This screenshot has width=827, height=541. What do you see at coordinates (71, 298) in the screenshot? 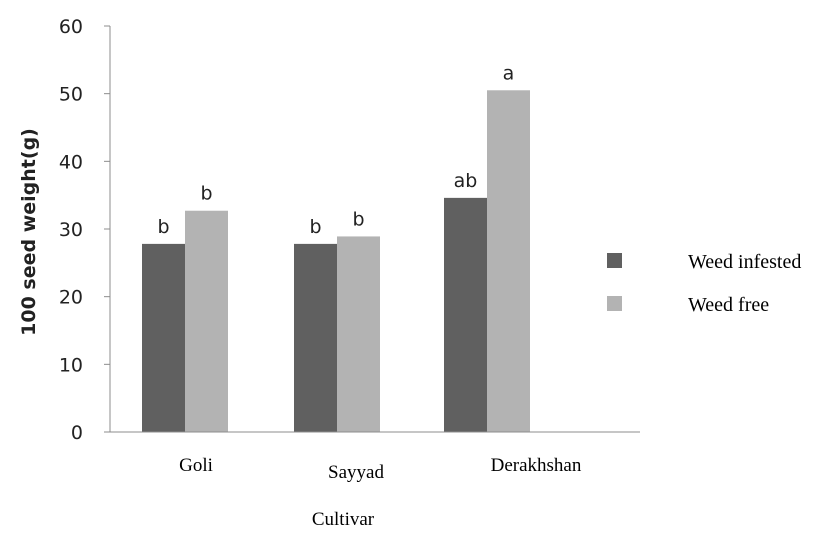
I see `y-tick-label: 20` at bounding box center [71, 298].